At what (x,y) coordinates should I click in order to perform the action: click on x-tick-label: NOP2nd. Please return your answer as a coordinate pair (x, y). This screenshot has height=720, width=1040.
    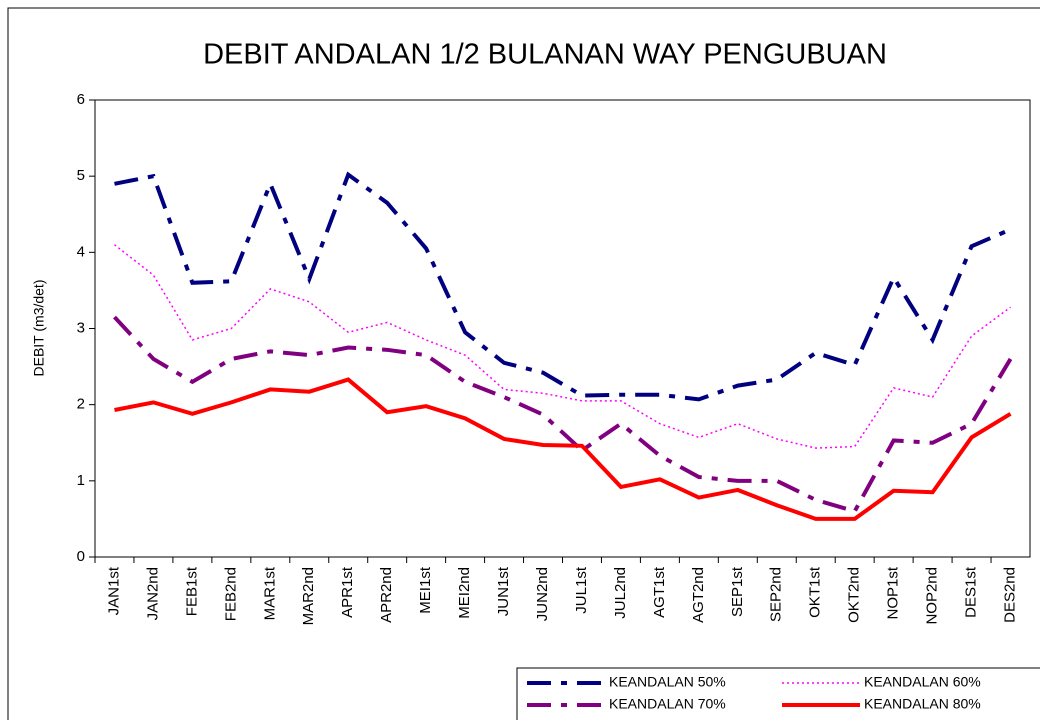
    Looking at the image, I should click on (932, 596).